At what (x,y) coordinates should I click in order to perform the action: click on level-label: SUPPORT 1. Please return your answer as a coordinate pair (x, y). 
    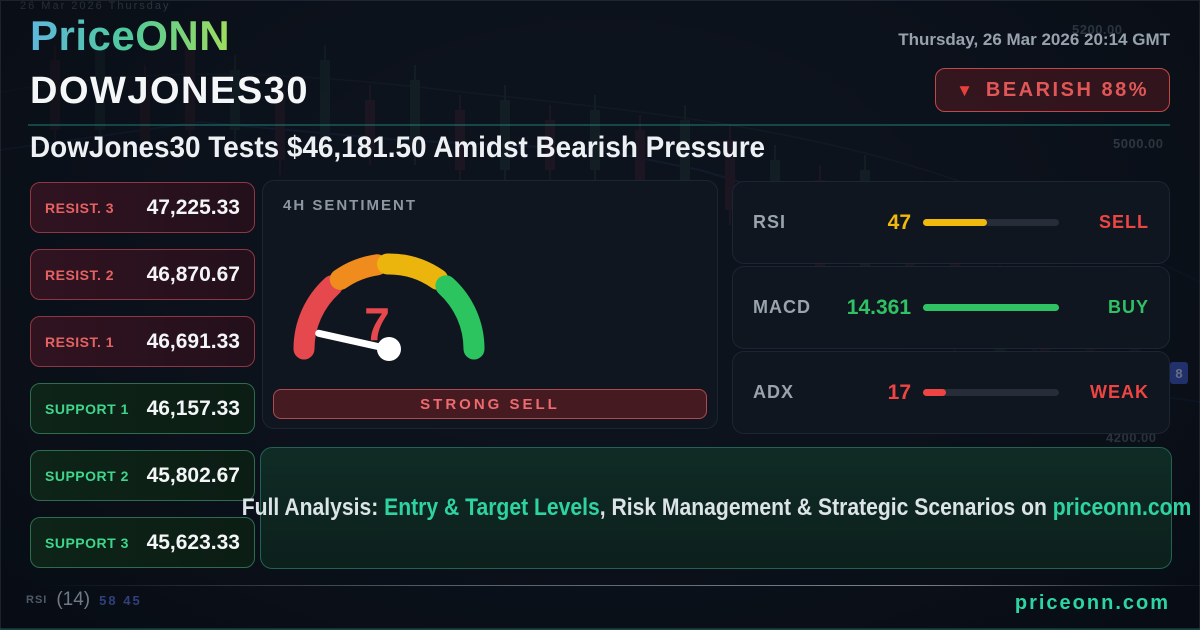
    Looking at the image, I should click on (87, 408).